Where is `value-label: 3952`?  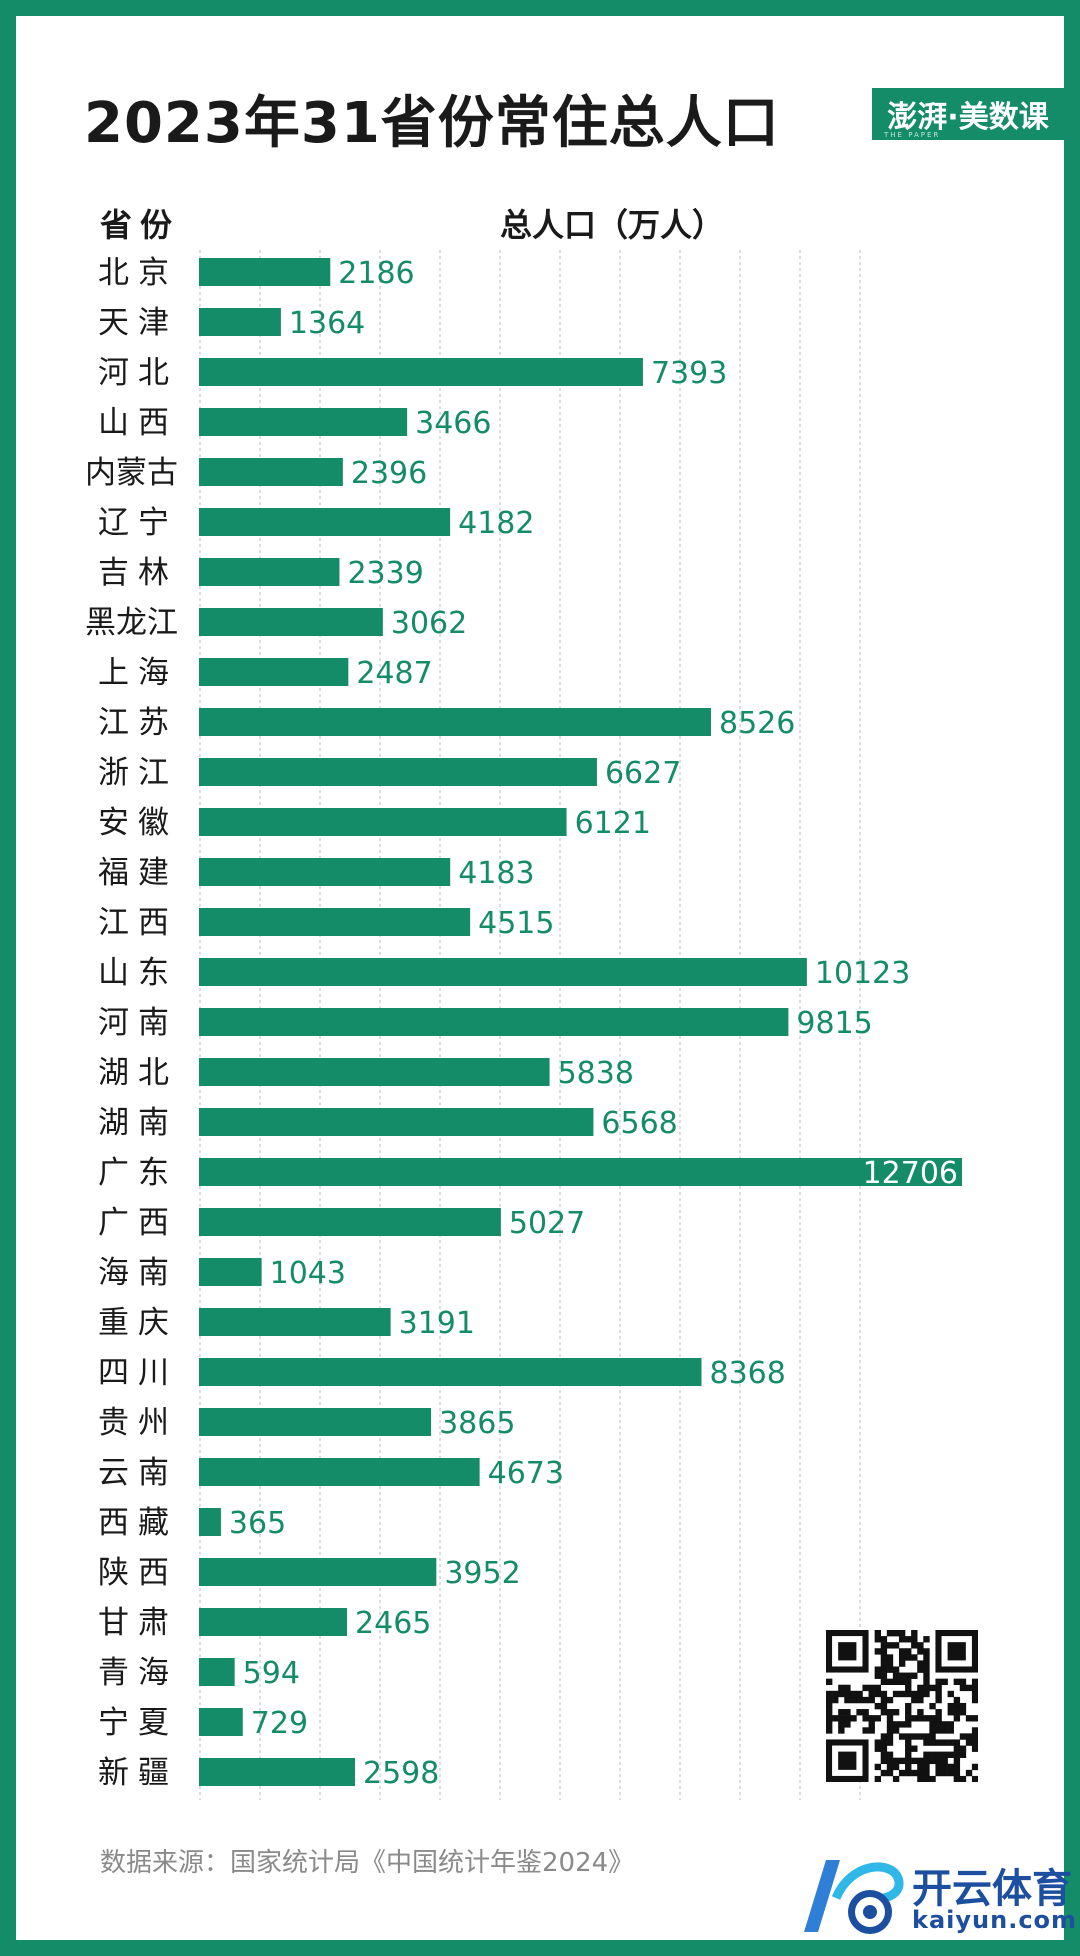
value-label: 3952 is located at coordinates (482, 1573).